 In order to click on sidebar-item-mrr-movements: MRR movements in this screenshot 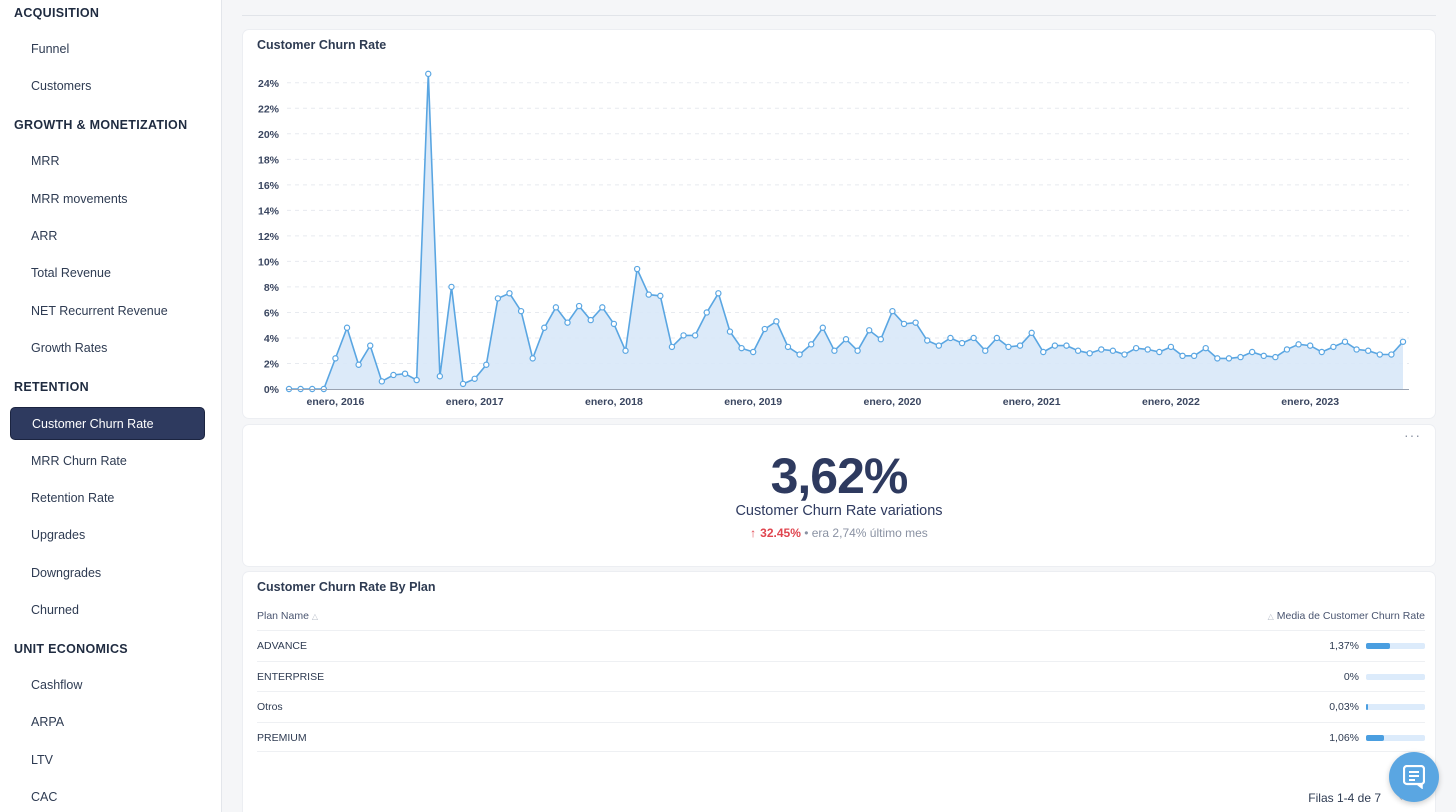, I will do `click(79, 199)`.